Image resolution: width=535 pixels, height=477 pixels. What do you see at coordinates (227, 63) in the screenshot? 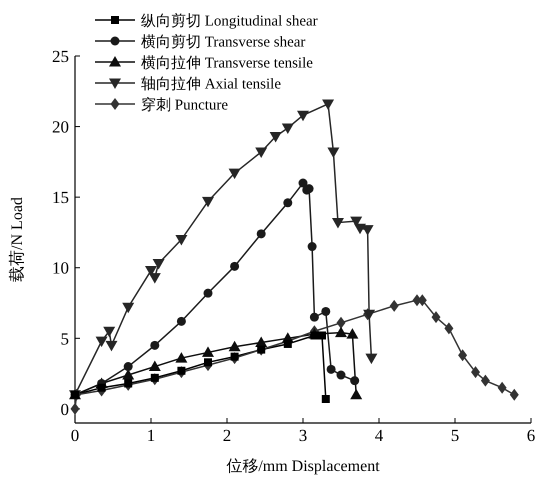
I see `legend-label: 横向拉伸 Transverse tensile` at bounding box center [227, 63].